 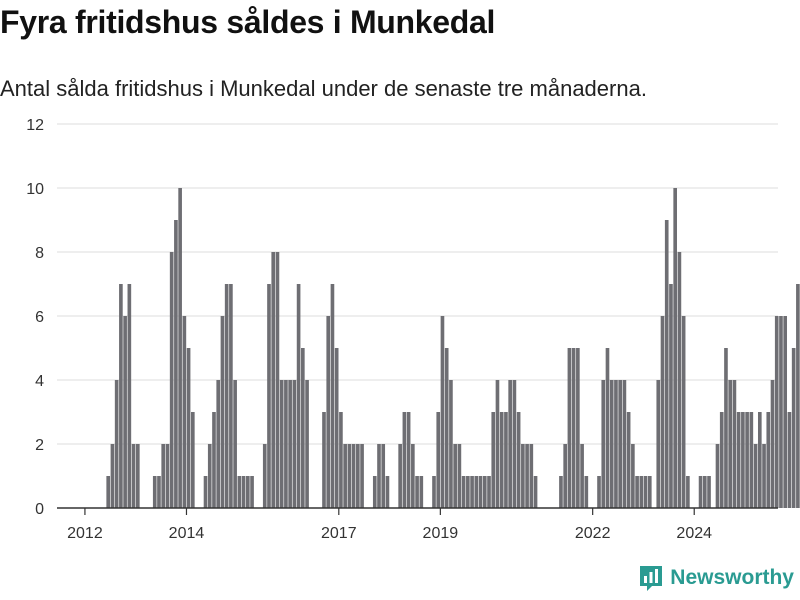 I want to click on page-title: Fyra fritidshus såldes i Munkedal, so click(x=248, y=22).